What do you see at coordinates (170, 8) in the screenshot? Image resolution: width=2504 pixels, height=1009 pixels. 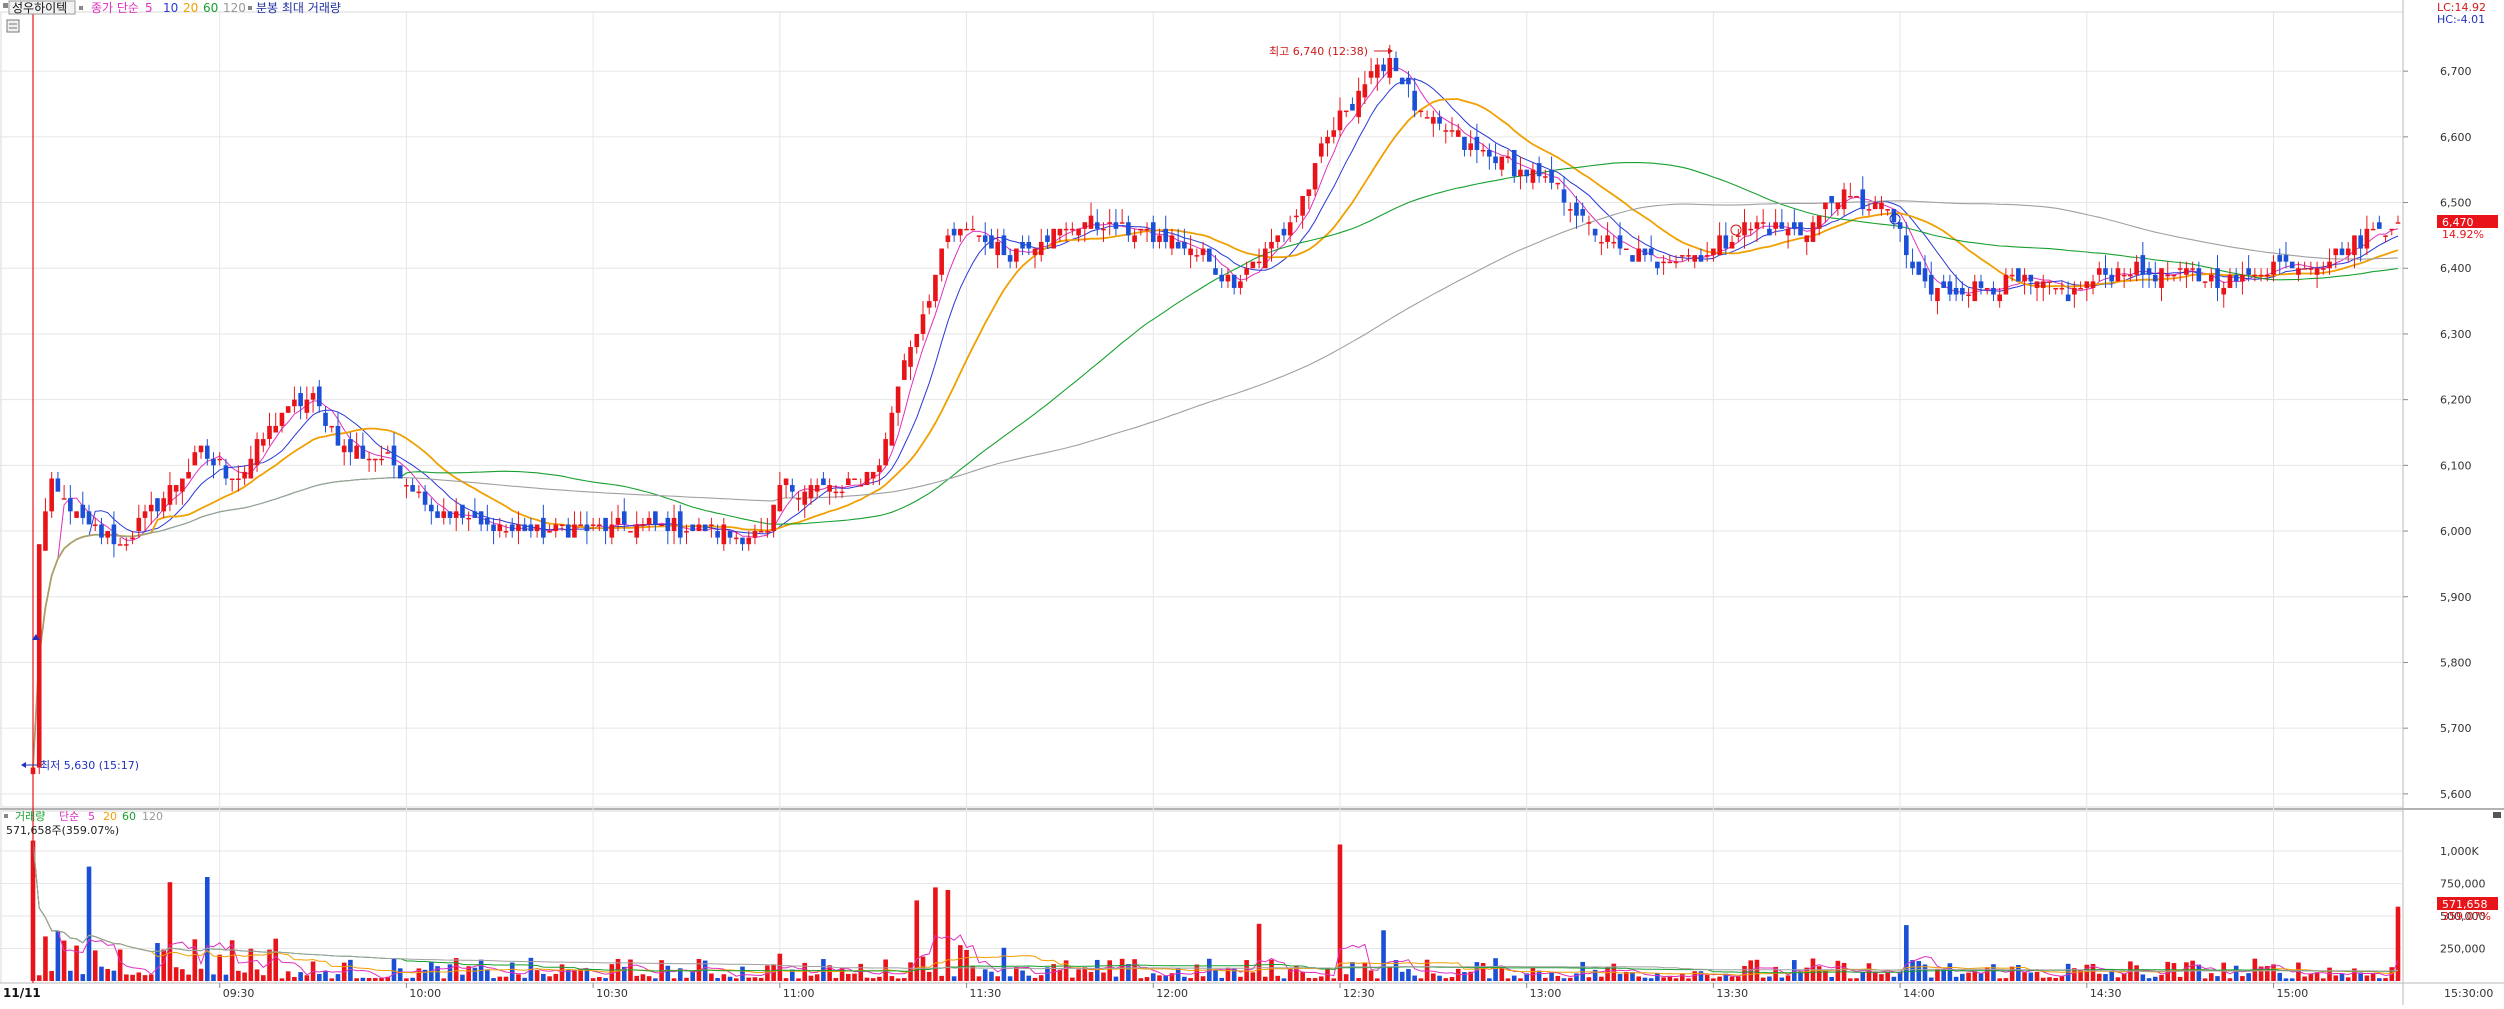 I see `ma-period-10: 10` at bounding box center [170, 8].